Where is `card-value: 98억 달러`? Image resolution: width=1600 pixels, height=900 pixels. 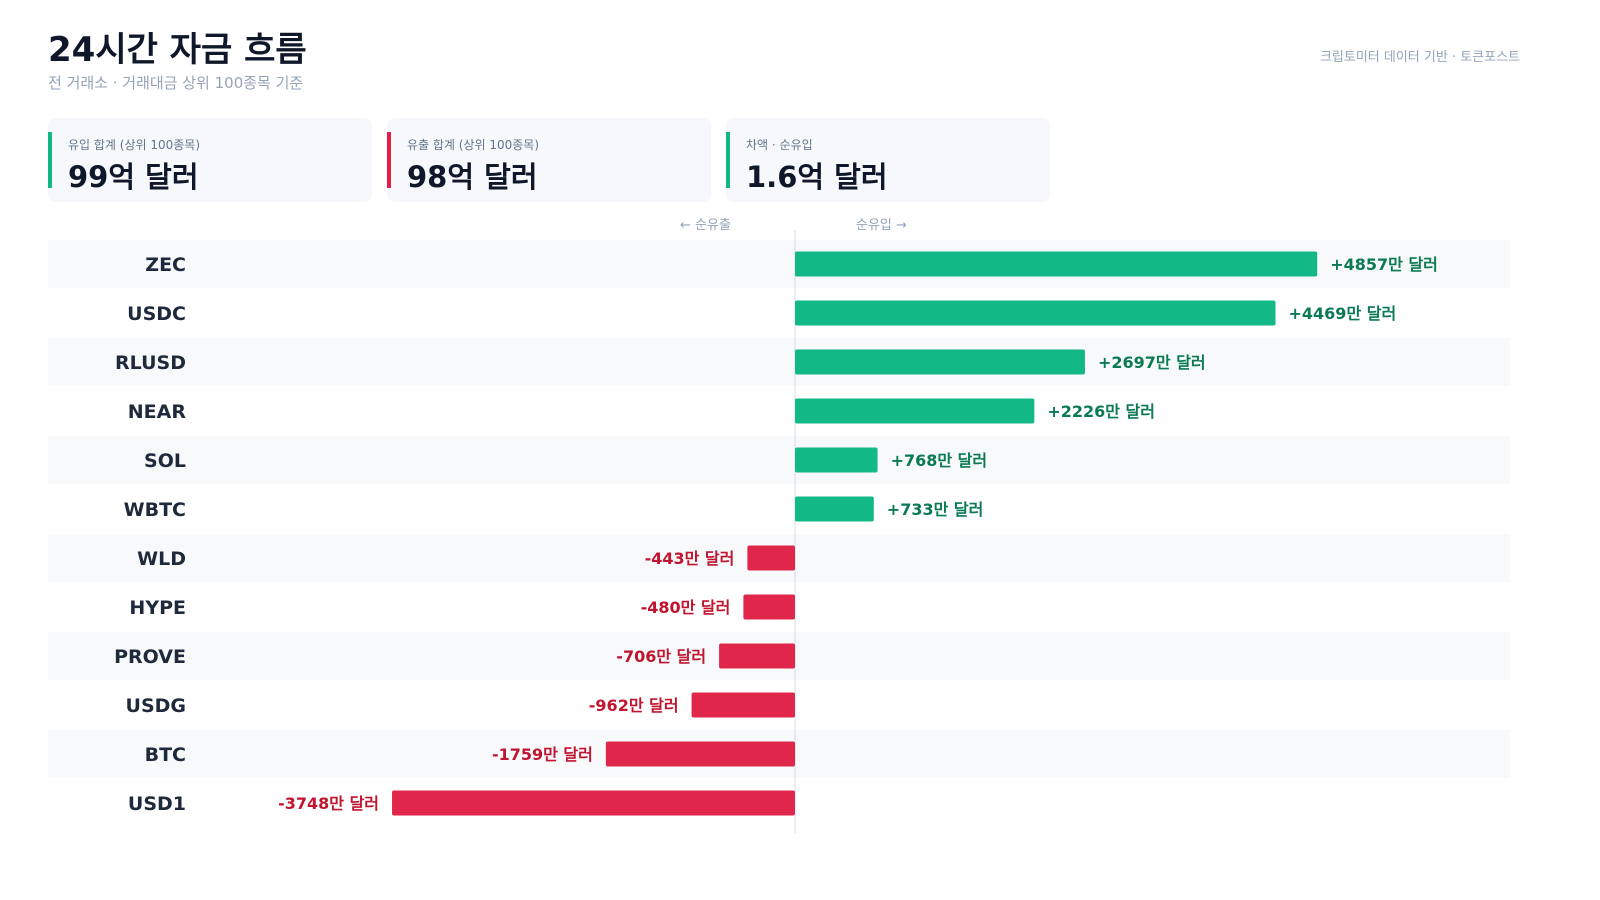
card-value: 98억 달러 is located at coordinates (472, 177).